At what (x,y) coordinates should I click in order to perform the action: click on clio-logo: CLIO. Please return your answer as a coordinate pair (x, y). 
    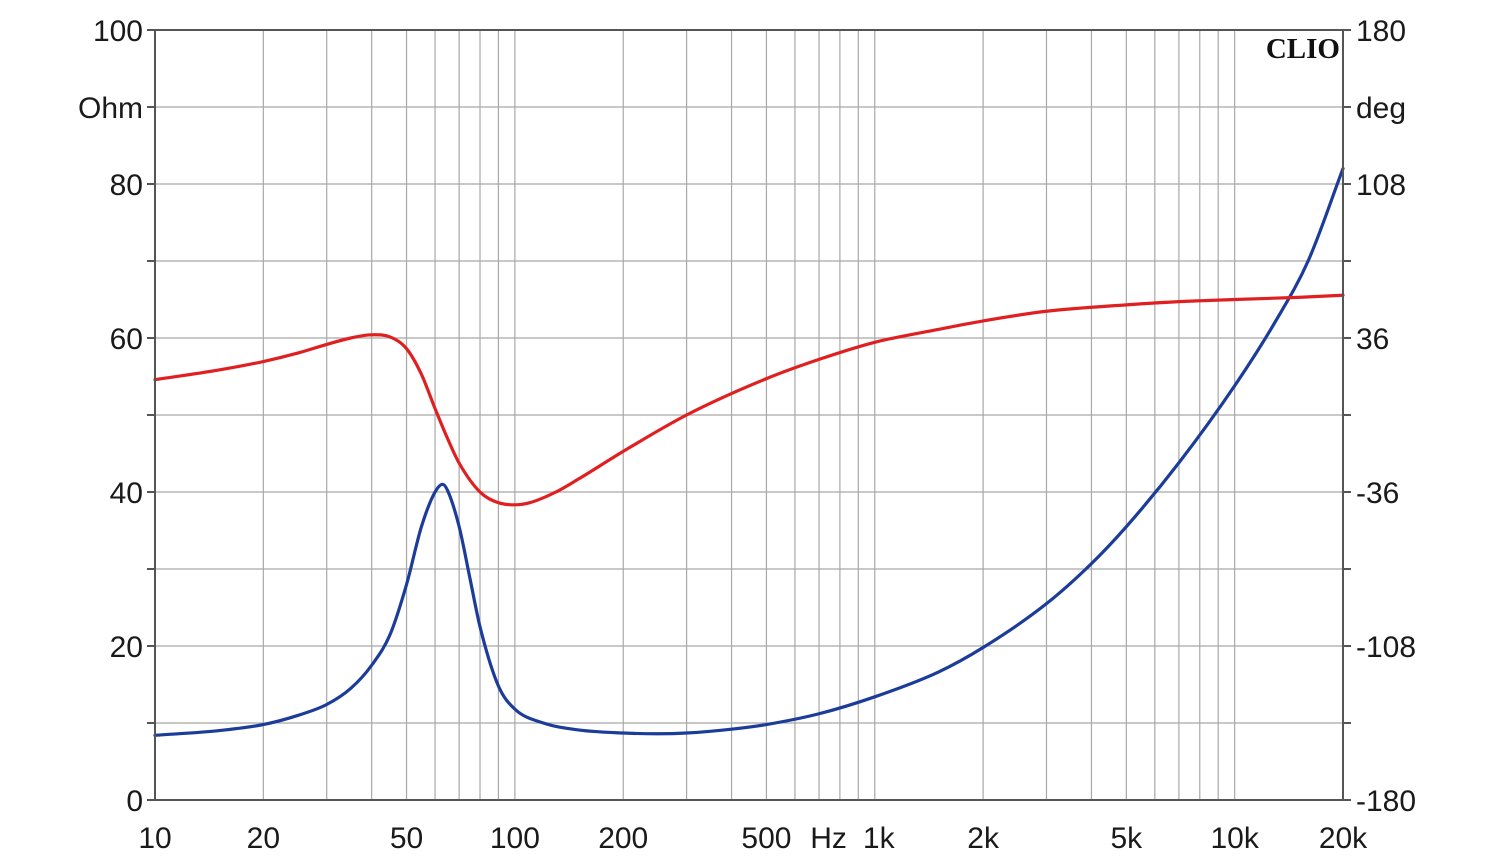
    Looking at the image, I should click on (1303, 49).